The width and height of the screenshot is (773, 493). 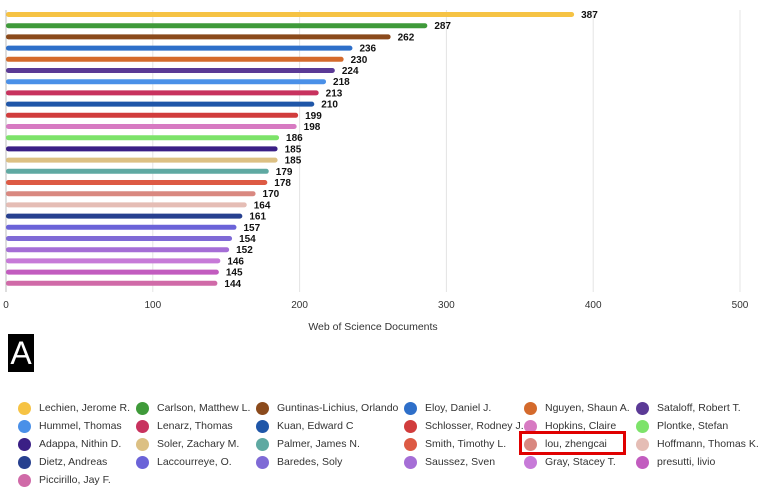 What do you see at coordinates (271, 194) in the screenshot?
I see `bar-value-label: 170` at bounding box center [271, 194].